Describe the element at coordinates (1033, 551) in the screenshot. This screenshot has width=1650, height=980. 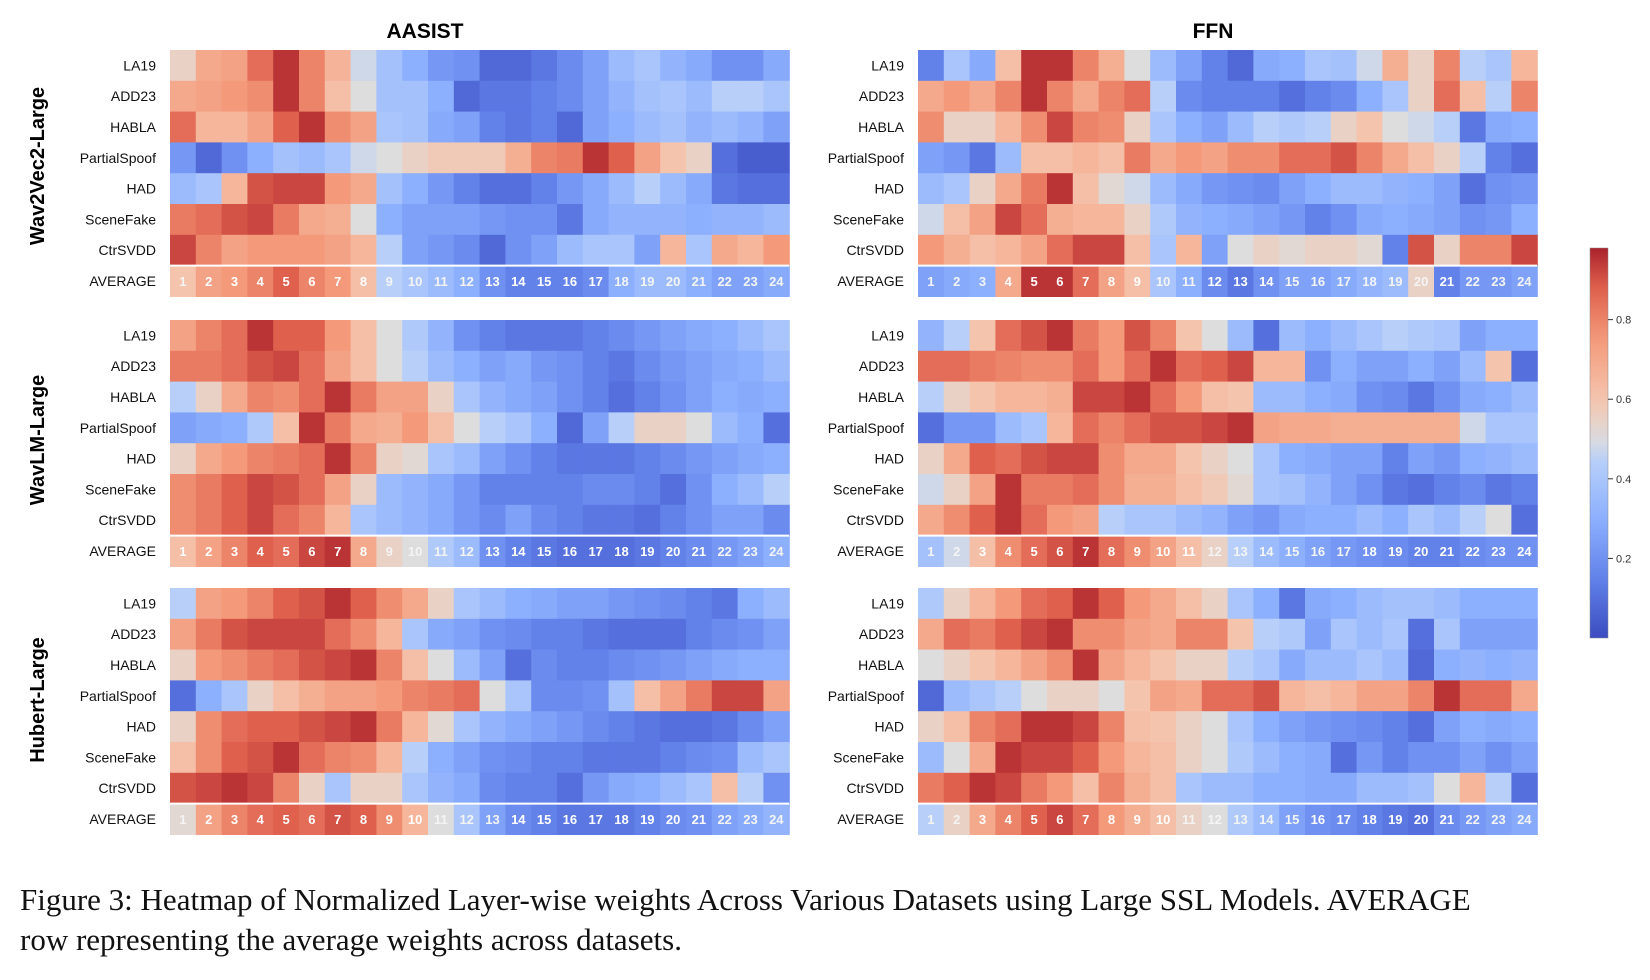
I see `layer-number-label: 5` at that location.